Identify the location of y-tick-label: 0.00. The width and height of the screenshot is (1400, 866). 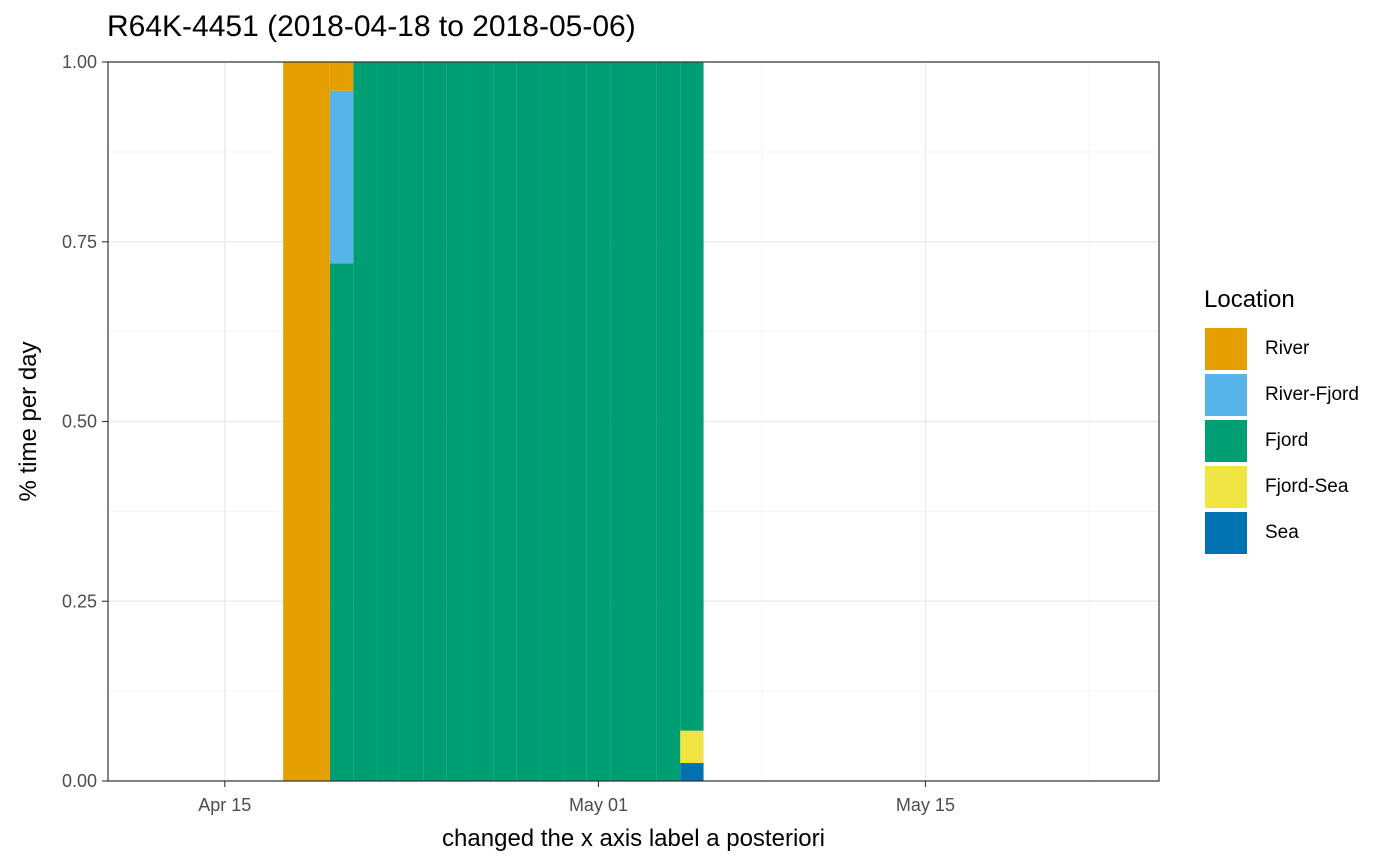
(79, 781).